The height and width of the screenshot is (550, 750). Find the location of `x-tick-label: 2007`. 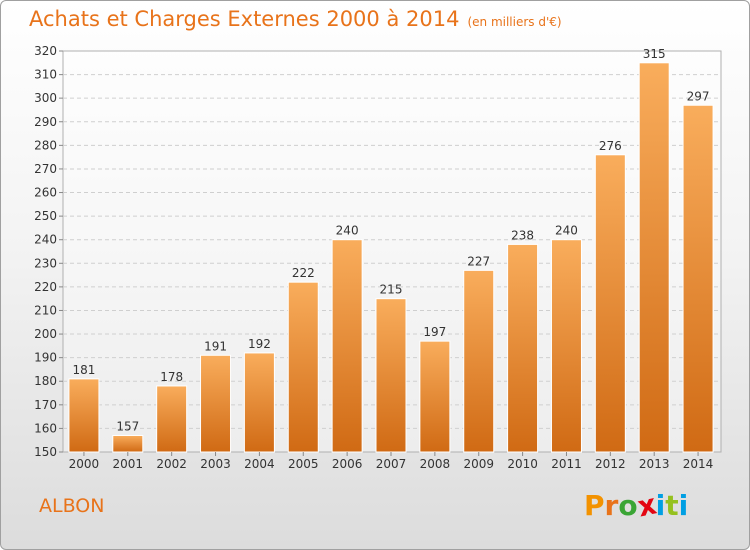

x-tick-label: 2007 is located at coordinates (391, 464).